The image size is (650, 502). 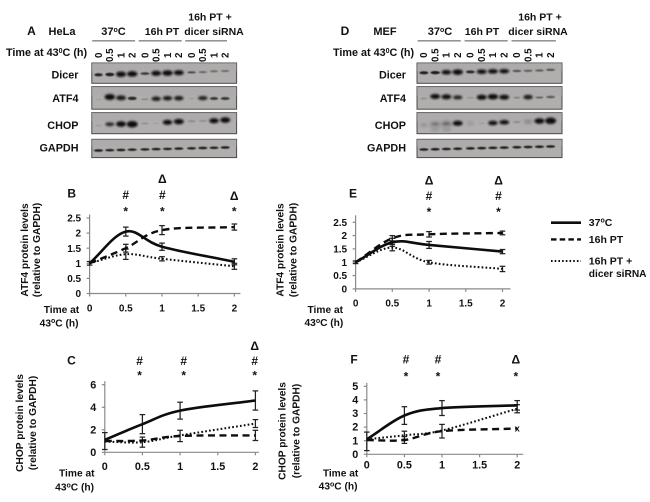 I want to click on svg-text: MEF, so click(x=385, y=32).